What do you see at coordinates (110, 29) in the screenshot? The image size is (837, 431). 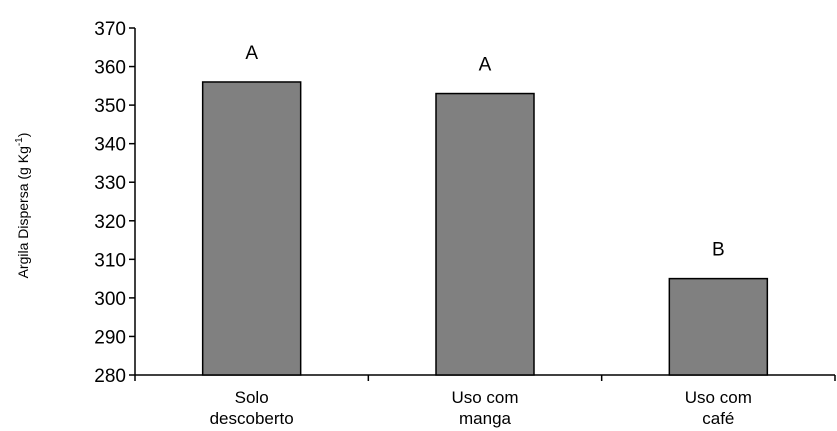 I see `y-tick-label: 370` at bounding box center [110, 29].